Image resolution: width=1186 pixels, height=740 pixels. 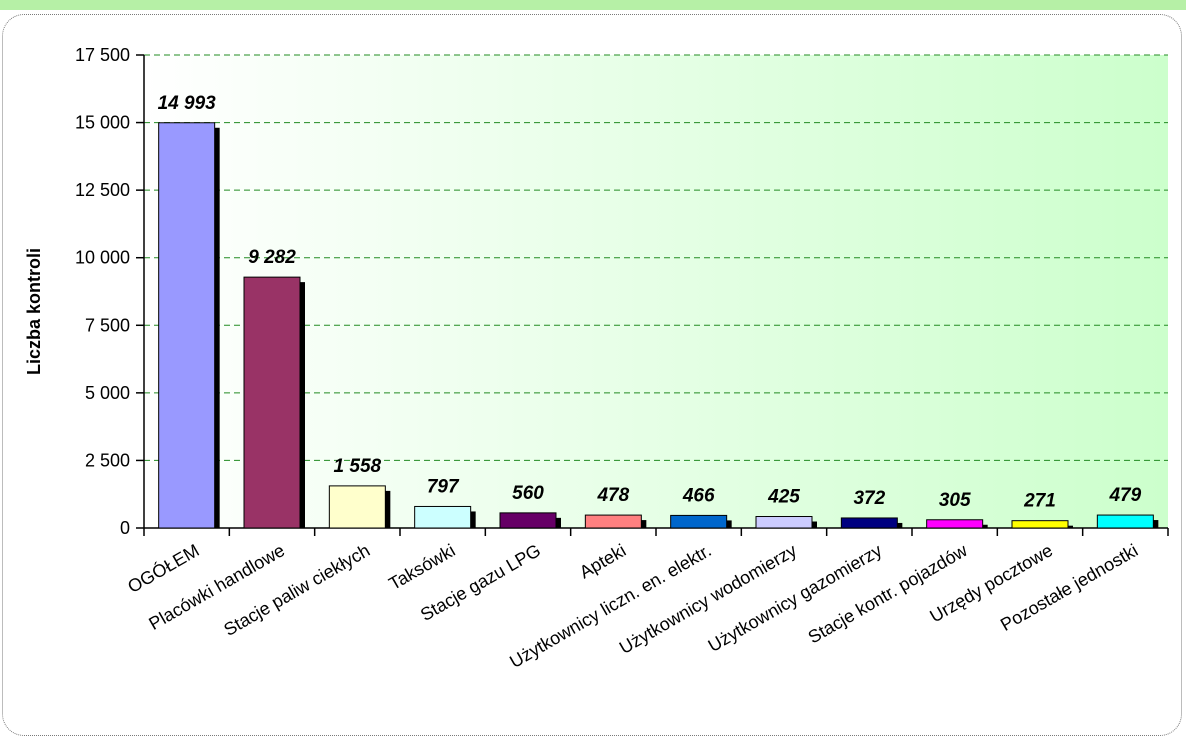 What do you see at coordinates (107, 460) in the screenshot?
I see `y-tick-label: 2 500` at bounding box center [107, 460].